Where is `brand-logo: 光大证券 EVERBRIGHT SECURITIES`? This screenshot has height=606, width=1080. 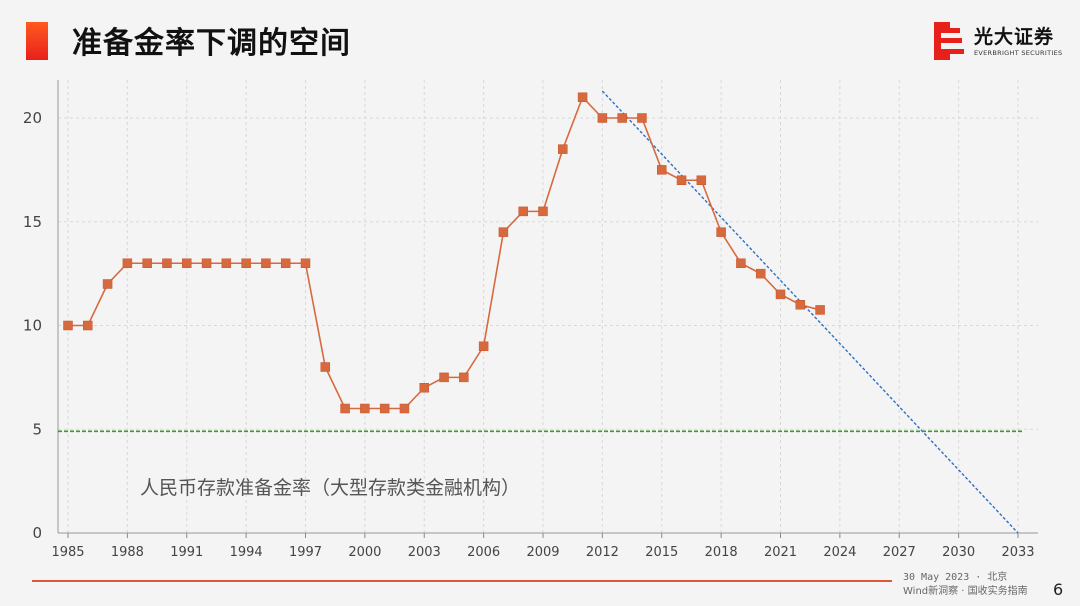 brand-logo: 光大证券 EVERBRIGHT SECURITIES is located at coordinates (1004, 42).